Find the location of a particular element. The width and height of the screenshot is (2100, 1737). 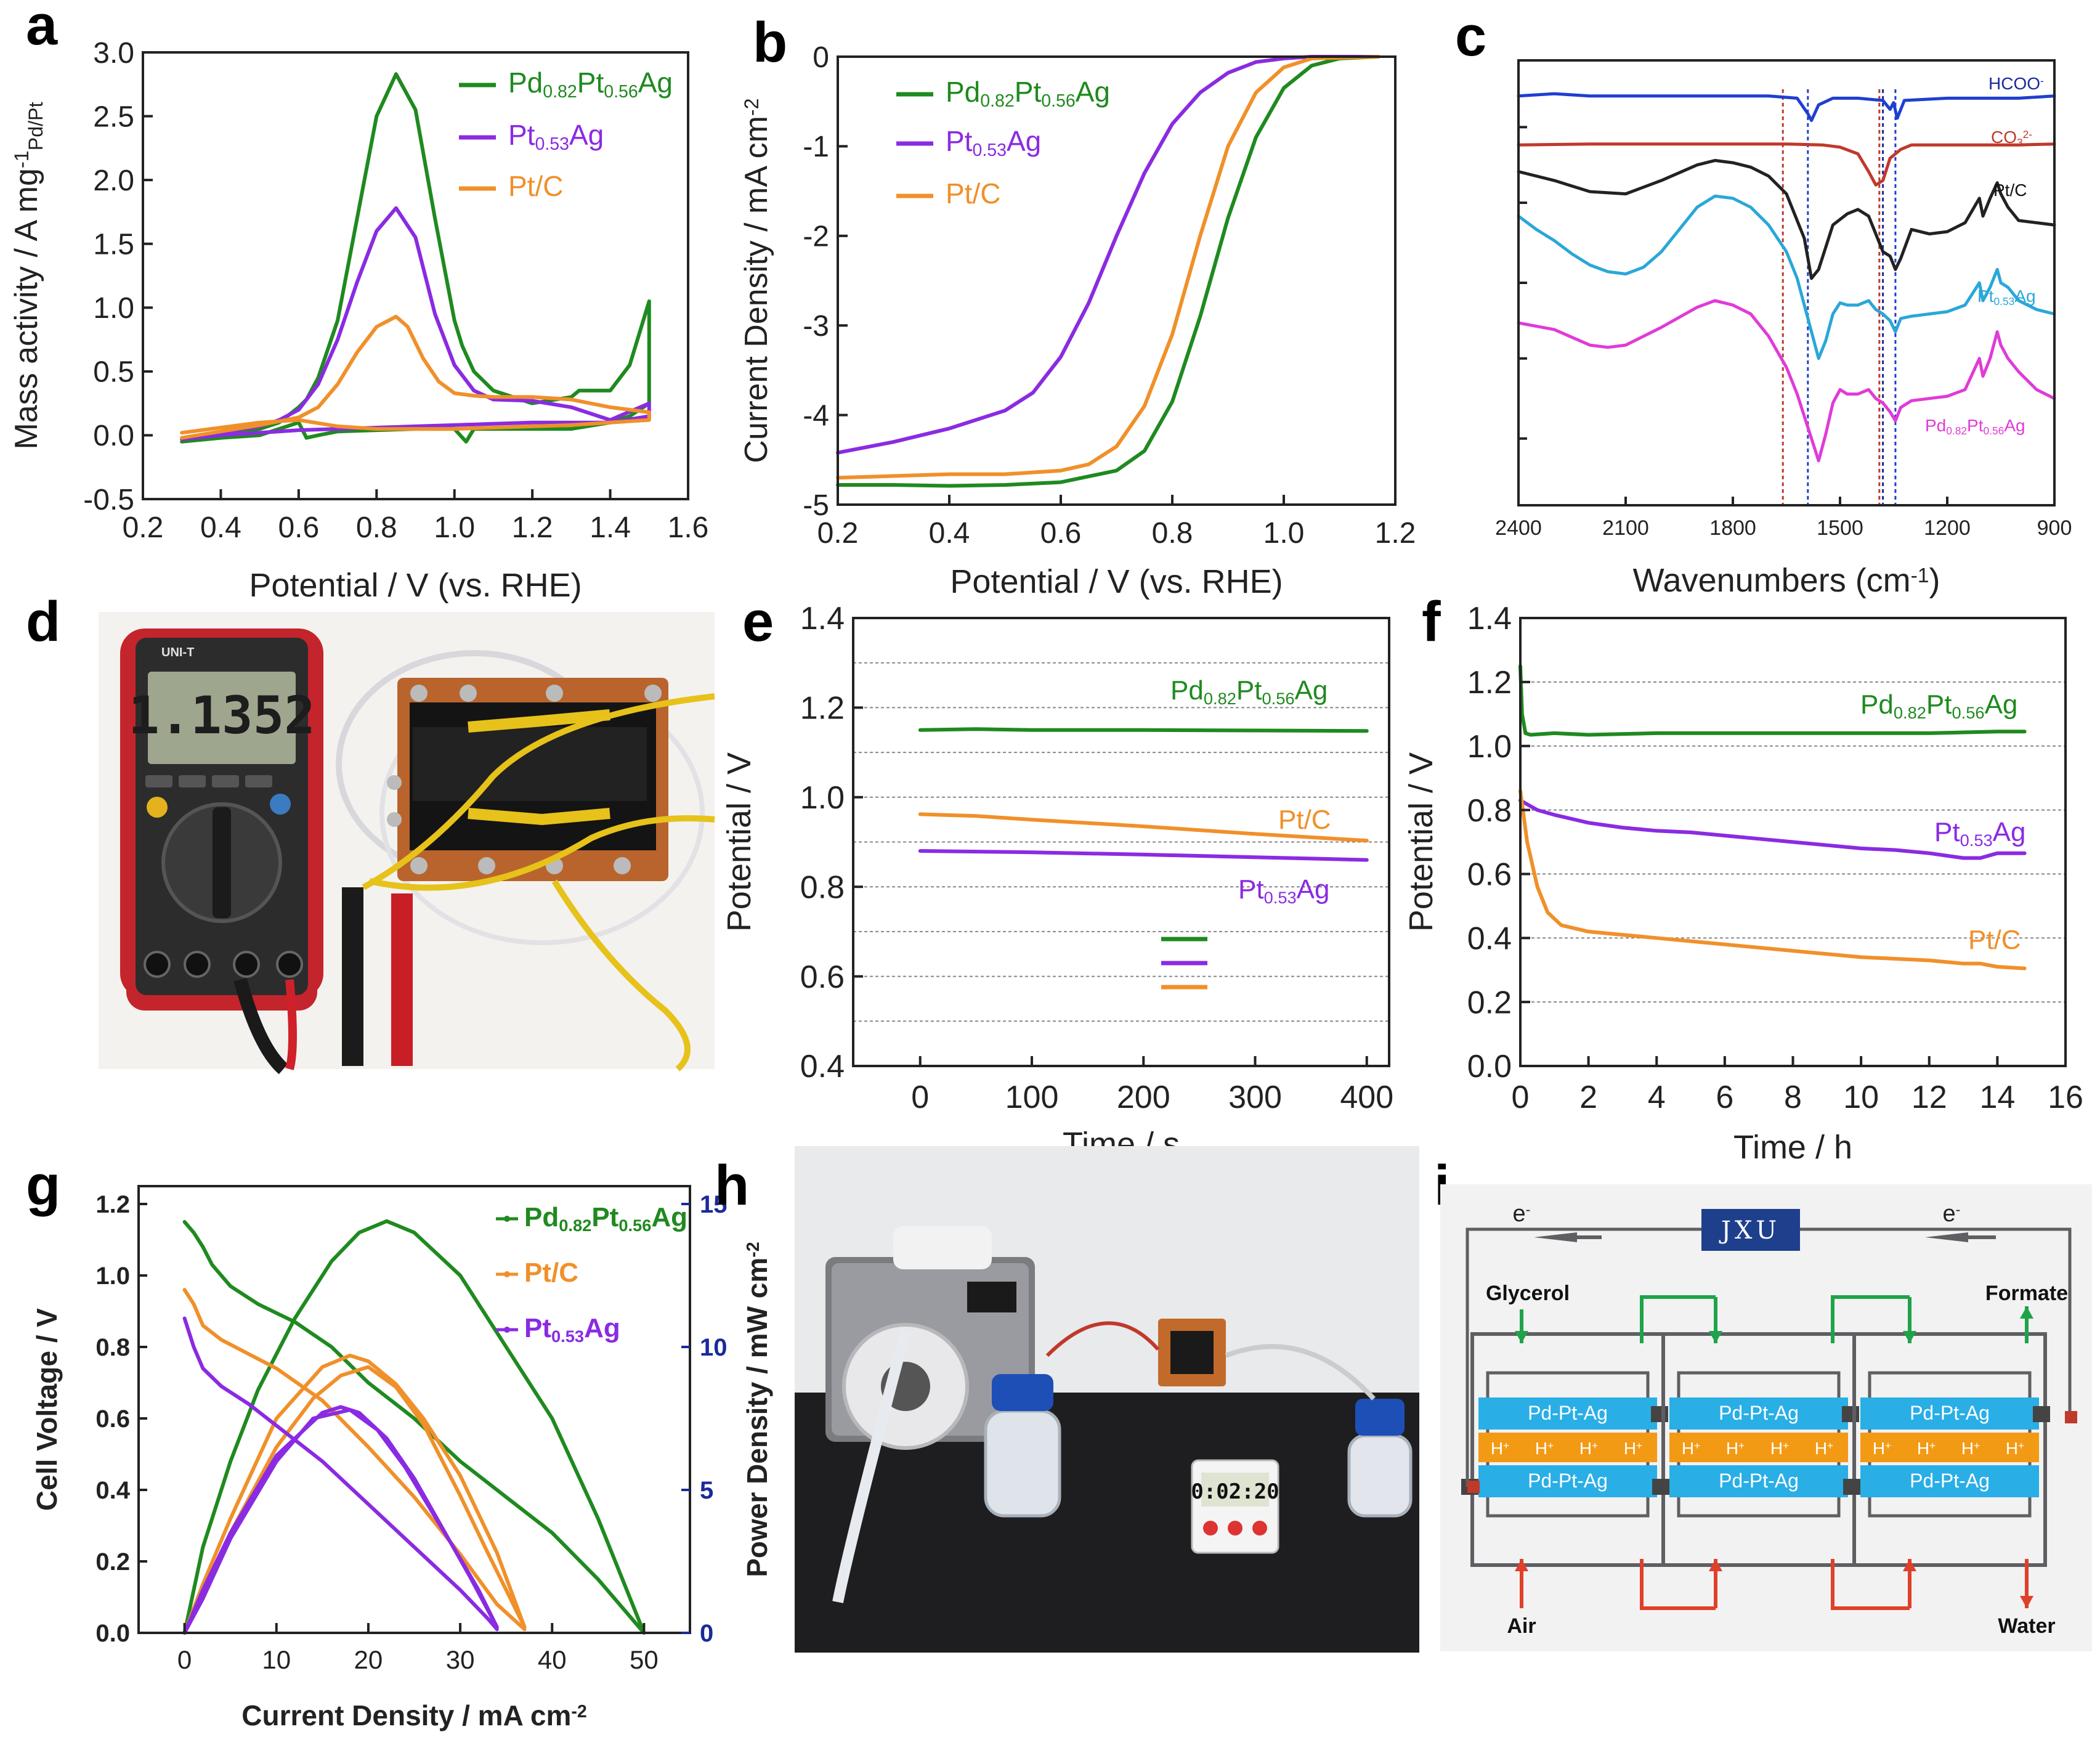

x-tick-label: 30 is located at coordinates (460, 1659).